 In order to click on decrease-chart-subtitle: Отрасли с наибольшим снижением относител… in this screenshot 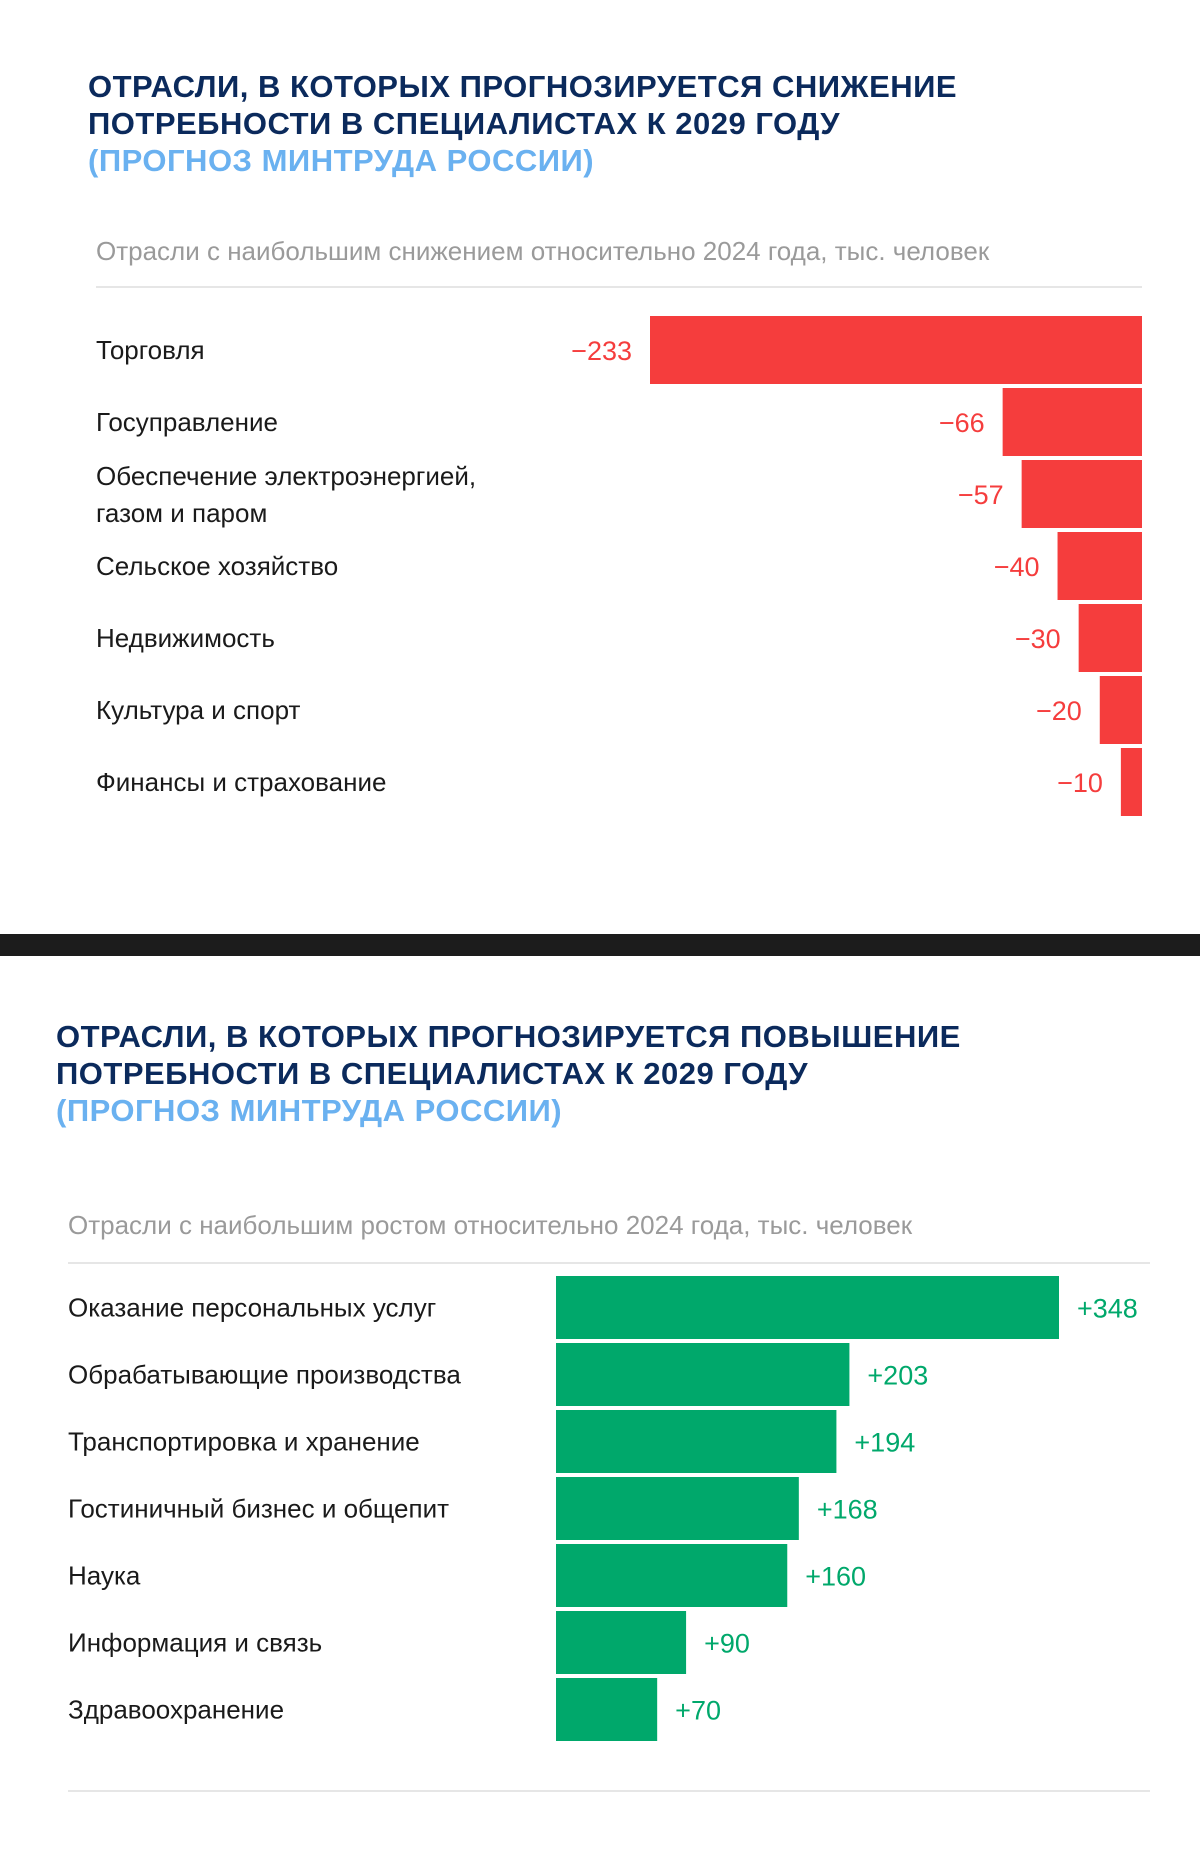, I will do `click(543, 251)`.